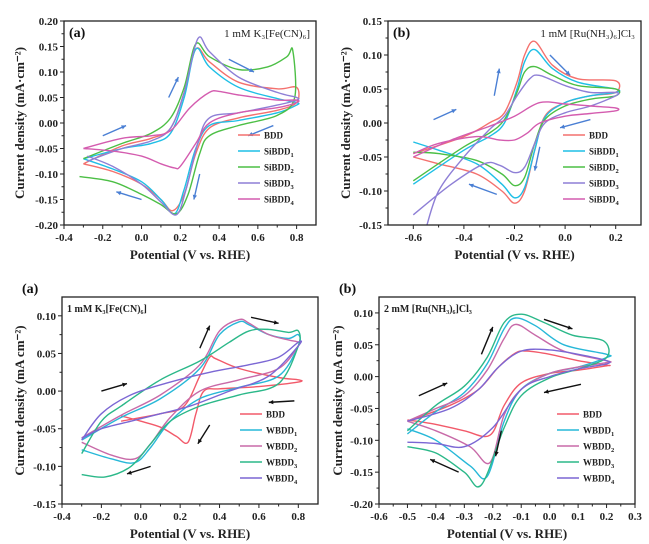  I want to click on condition-annotation: 1 mM [Ru(NH₃)₆]Cl₃, so click(587, 34).